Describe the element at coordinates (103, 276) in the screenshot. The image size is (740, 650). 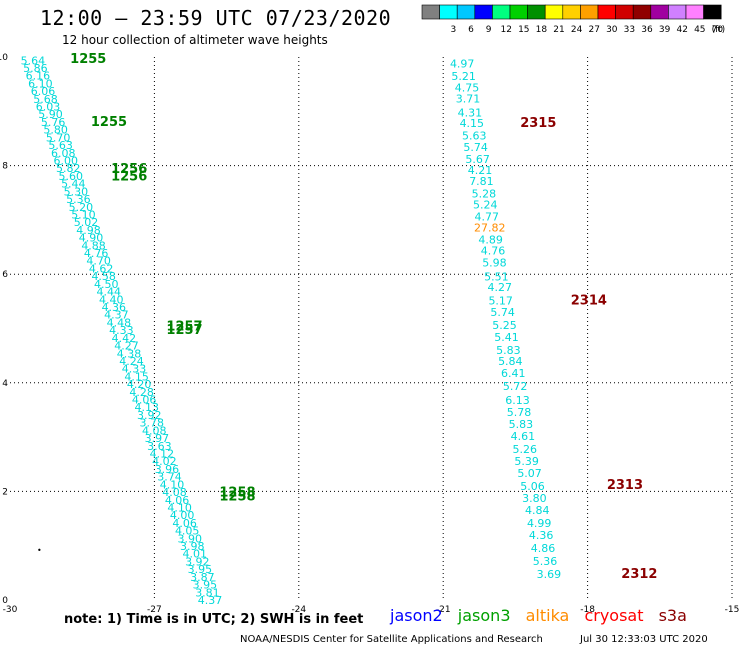
I see `wave-height-label: 4.58` at that location.